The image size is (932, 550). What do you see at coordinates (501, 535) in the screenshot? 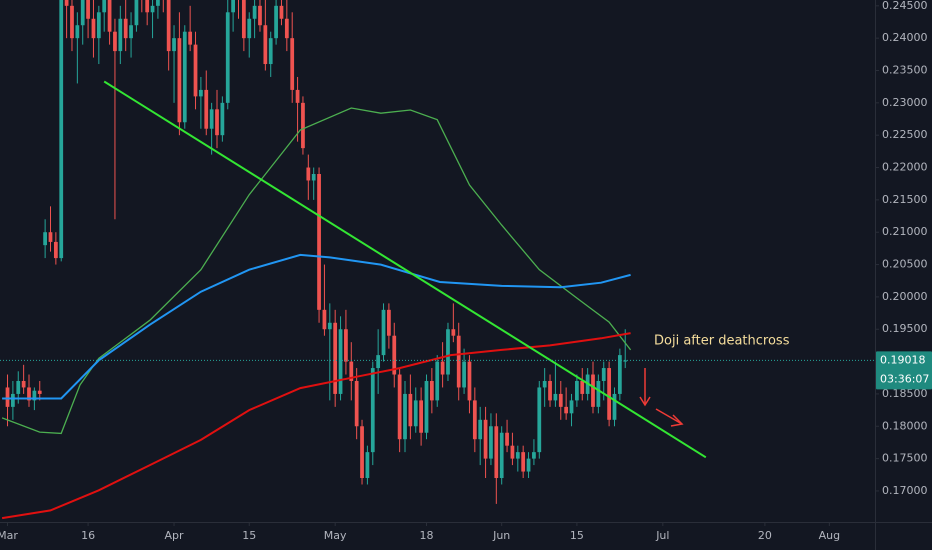
I see `x-tick-label: Jun` at bounding box center [501, 535].